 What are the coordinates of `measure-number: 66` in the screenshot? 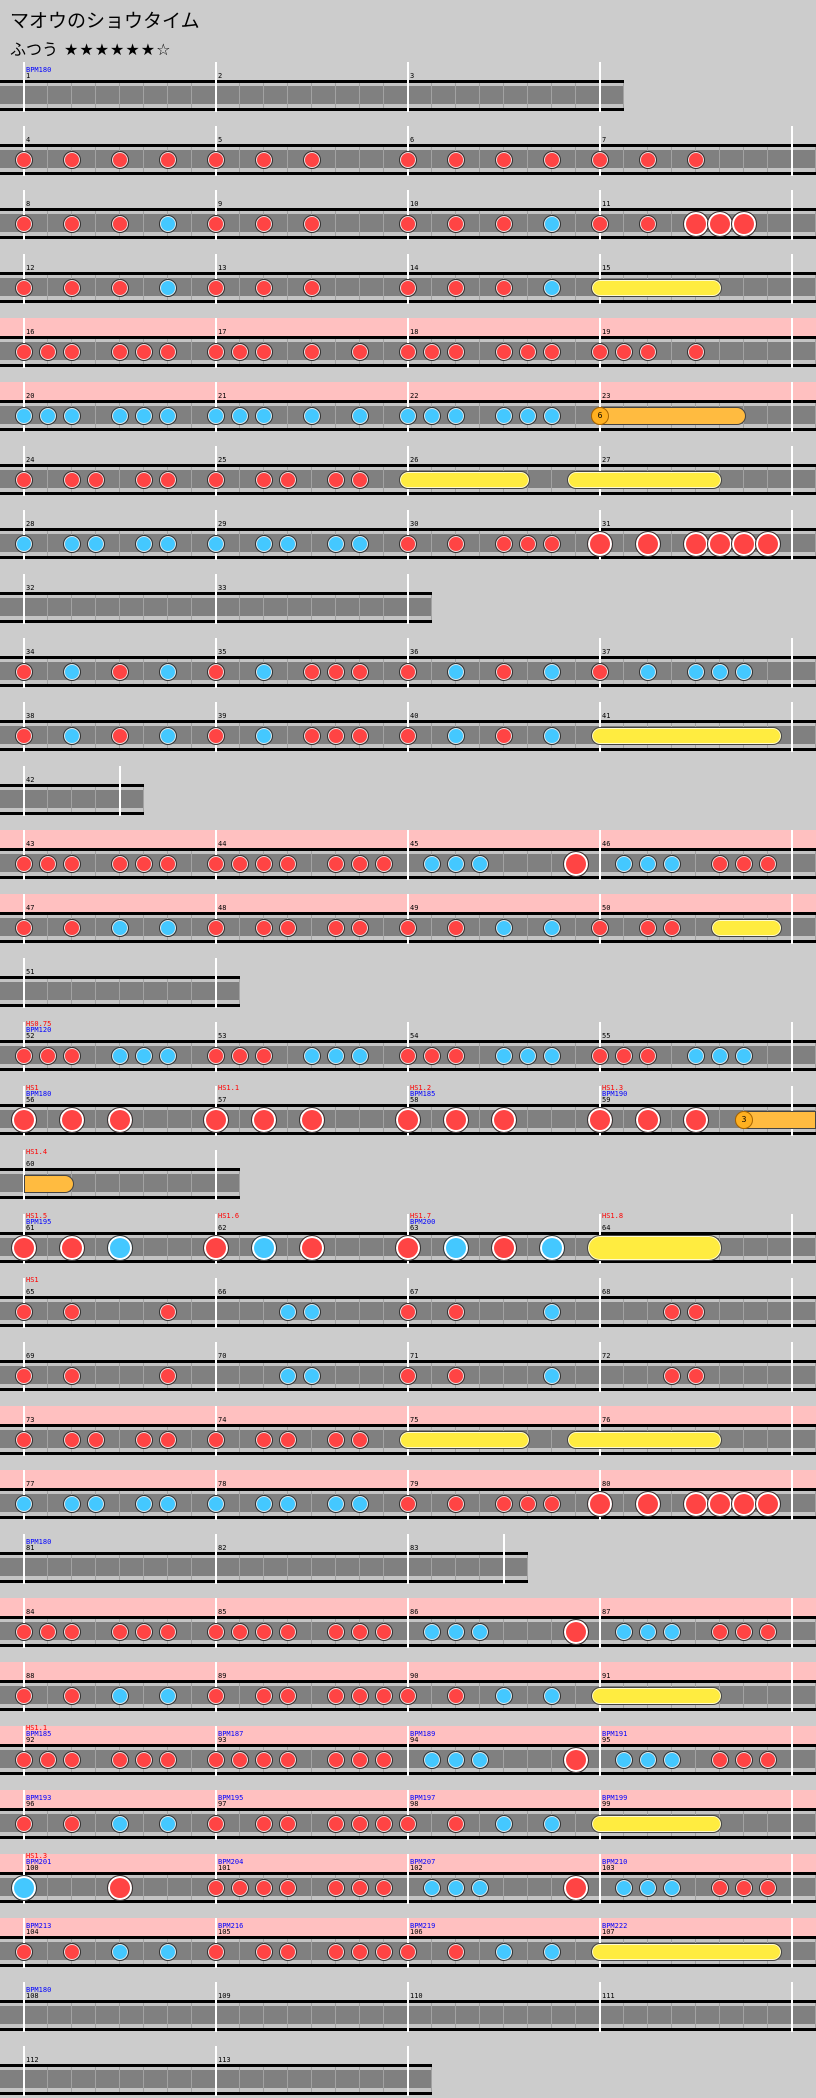 It's located at (222, 1292).